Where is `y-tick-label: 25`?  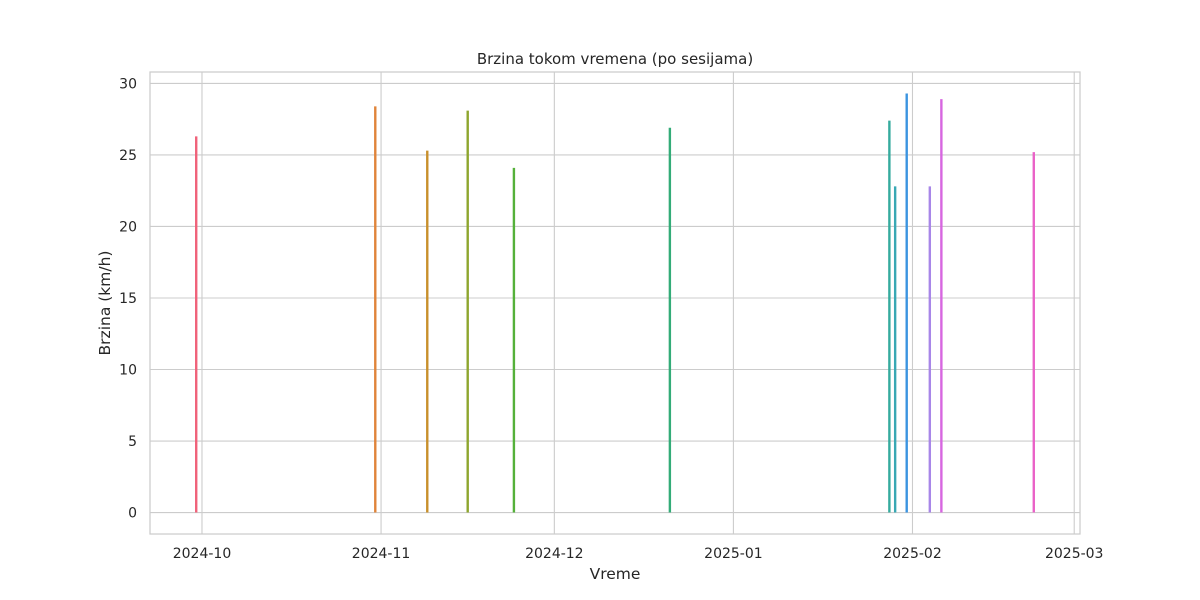 y-tick-label: 25 is located at coordinates (128, 156).